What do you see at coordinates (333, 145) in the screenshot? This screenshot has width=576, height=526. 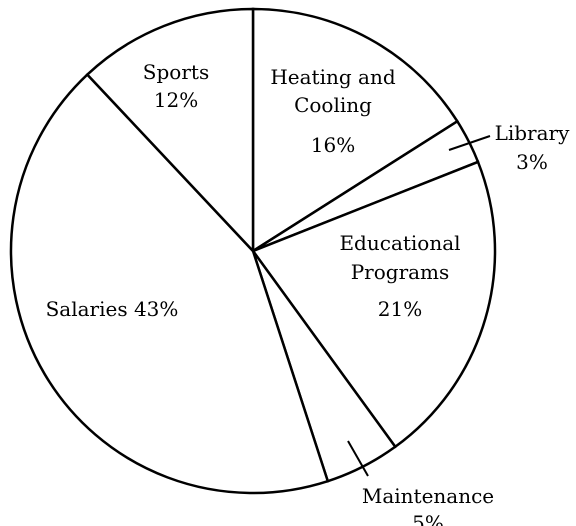 I see `slice-value-heating: 16%` at bounding box center [333, 145].